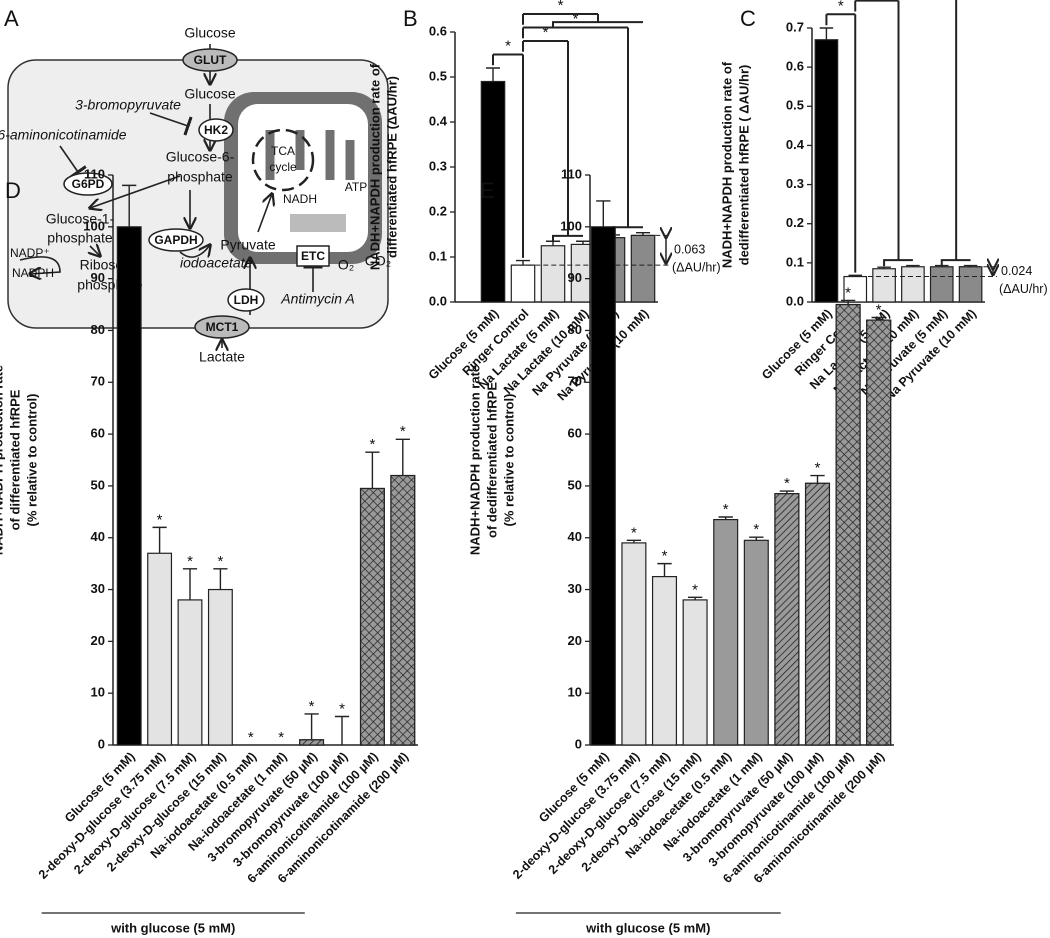 Image resolution: width=1050 pixels, height=938 pixels. What do you see at coordinates (31, 460) in the screenshot?
I see `y-axis-label: (% relative to control)` at bounding box center [31, 460].